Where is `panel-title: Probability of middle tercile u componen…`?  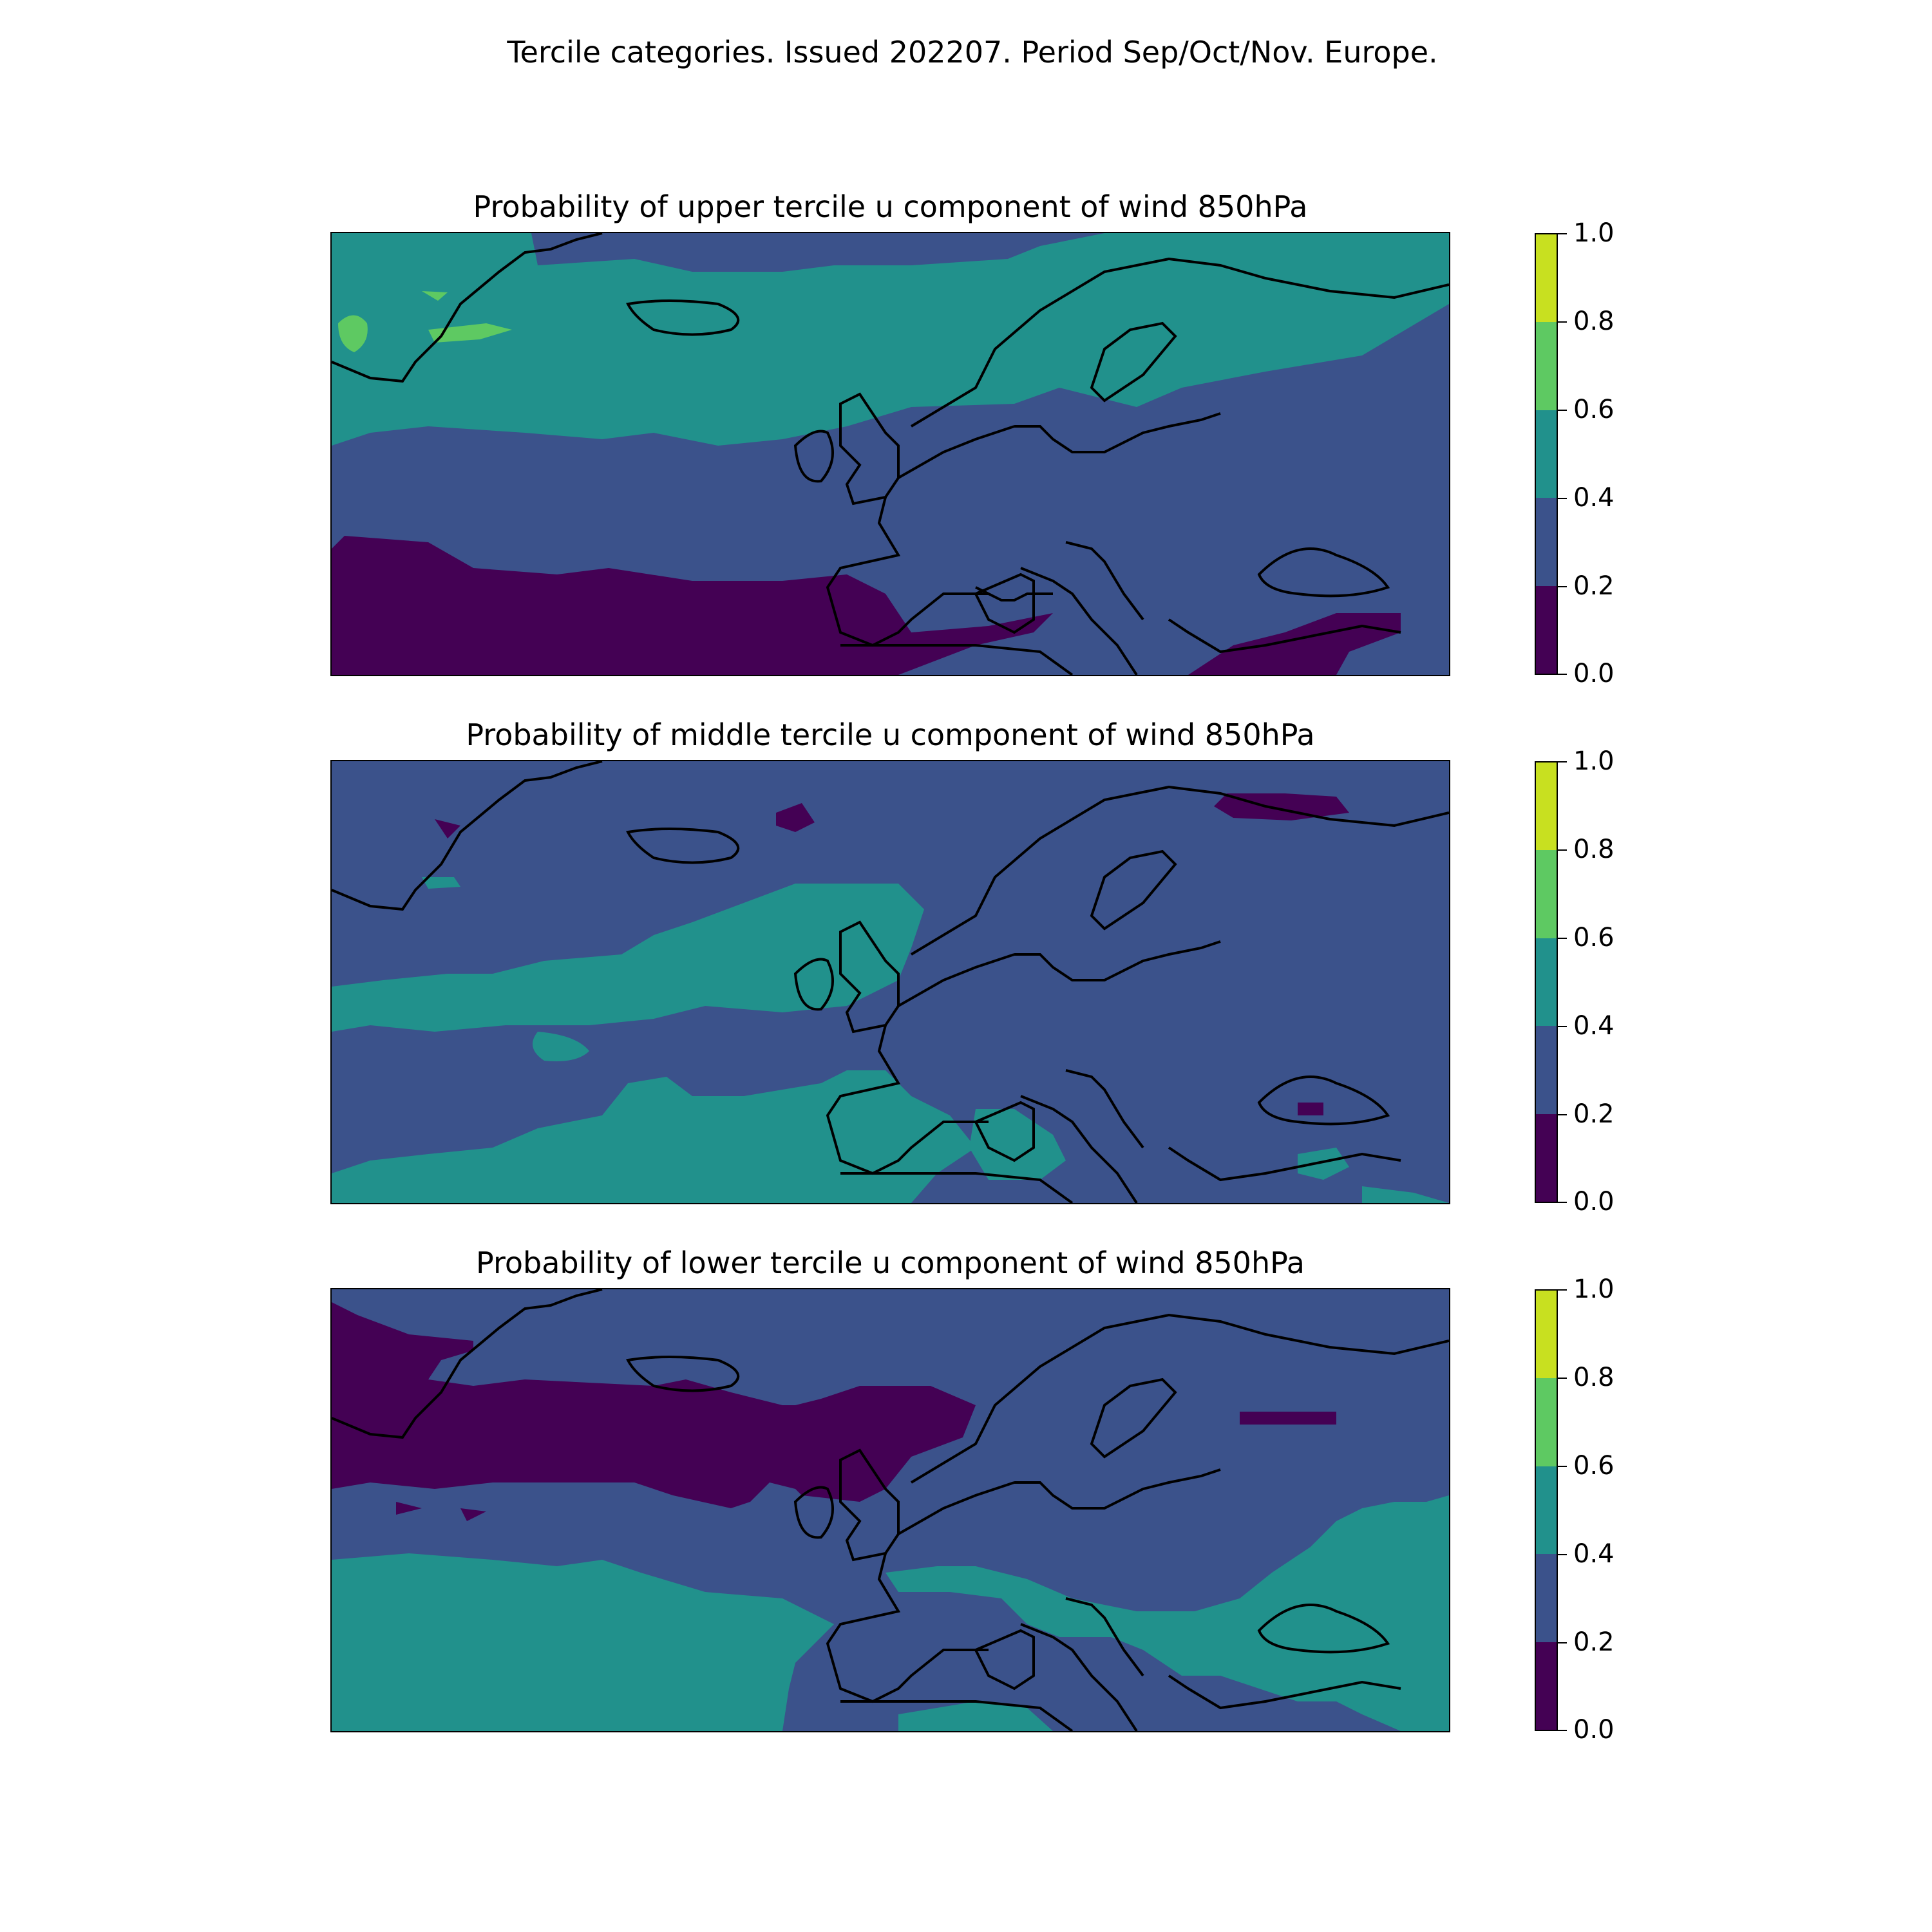
panel-title: Probability of middle tercile u componen… is located at coordinates (890, 734).